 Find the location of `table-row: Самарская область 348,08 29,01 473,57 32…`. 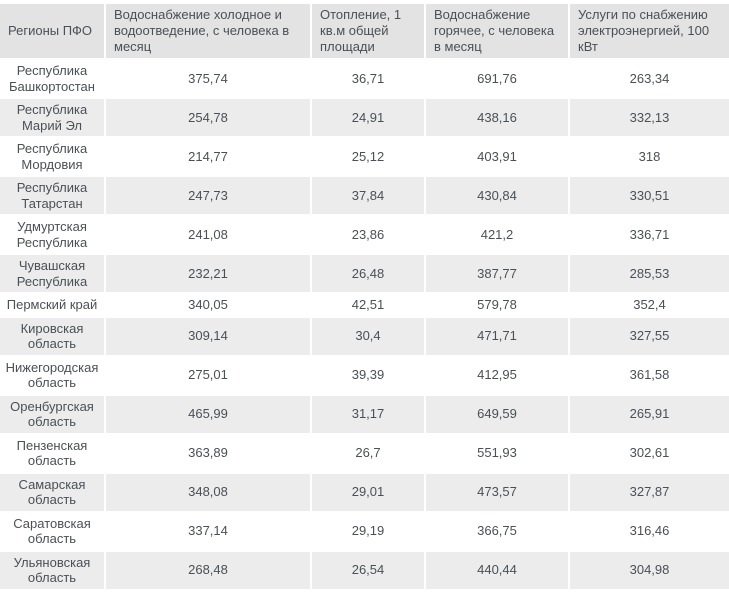

table-row: Самарская область 348,08 29,01 473,57 32… is located at coordinates (364, 492).